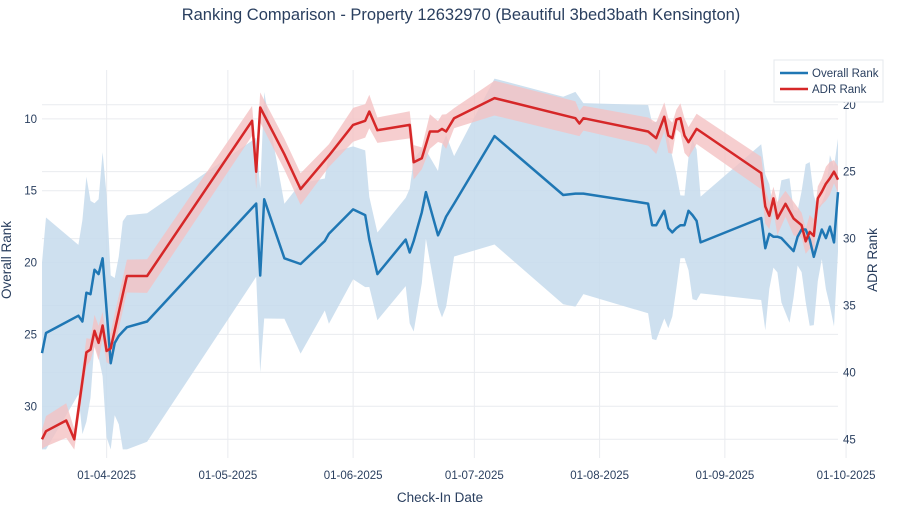 The width and height of the screenshot is (907, 507). I want to click on x-tick-label: 01-06-2025, so click(353, 476).